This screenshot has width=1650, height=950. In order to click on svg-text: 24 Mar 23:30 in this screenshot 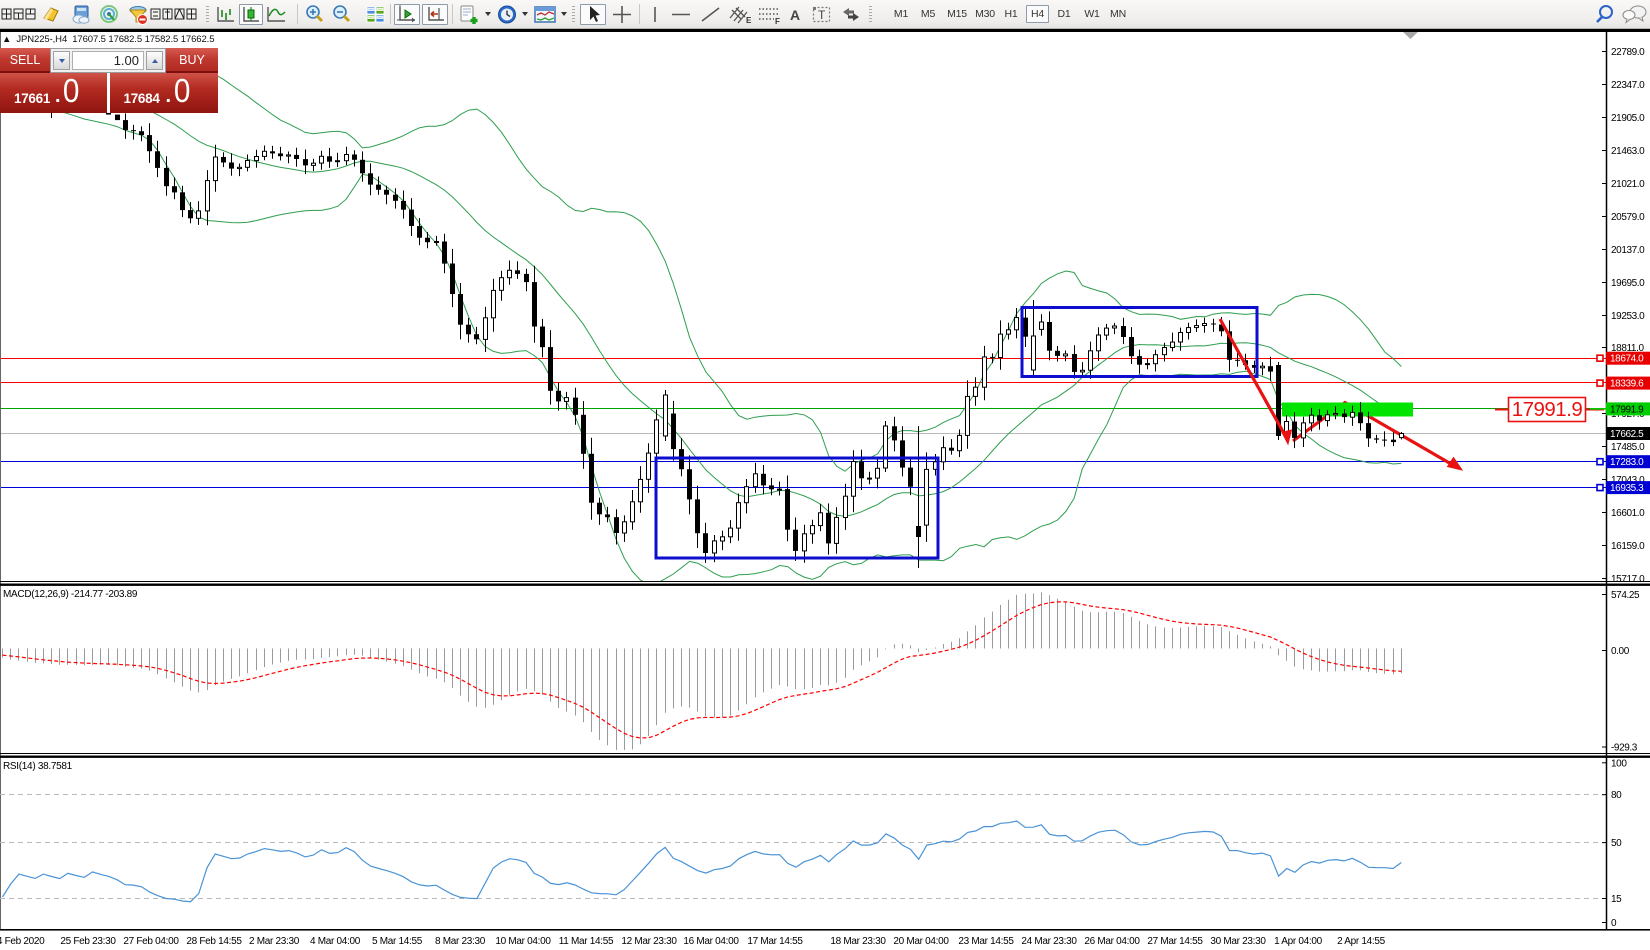, I will do `click(1049, 941)`.